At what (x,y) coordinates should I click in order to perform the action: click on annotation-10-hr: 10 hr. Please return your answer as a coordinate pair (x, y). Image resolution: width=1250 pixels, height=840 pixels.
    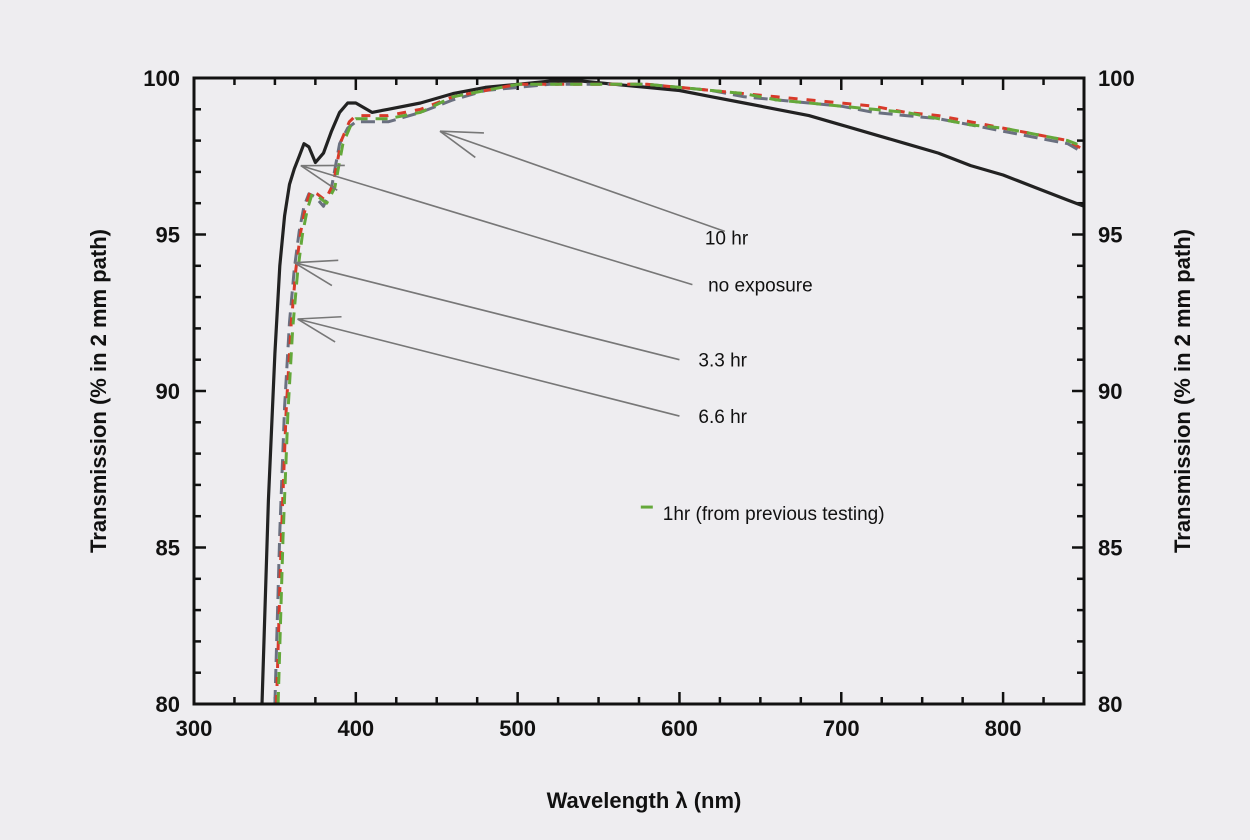
    Looking at the image, I should click on (727, 239).